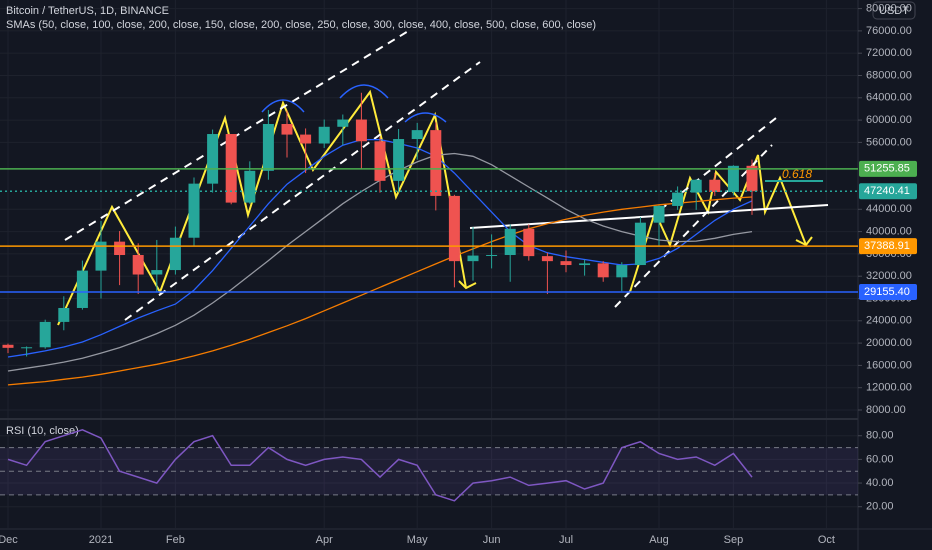 Image resolution: width=932 pixels, height=550 pixels. What do you see at coordinates (880, 483) in the screenshot?
I see `y-tick-label: 40.00` at bounding box center [880, 483].